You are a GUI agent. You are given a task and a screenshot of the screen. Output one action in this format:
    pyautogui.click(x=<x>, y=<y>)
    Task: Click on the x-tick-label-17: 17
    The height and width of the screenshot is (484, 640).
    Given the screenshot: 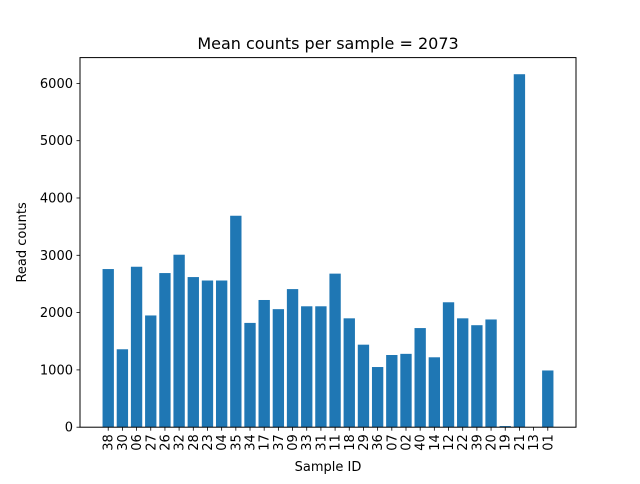 What is the action you would take?
    pyautogui.click(x=265, y=442)
    